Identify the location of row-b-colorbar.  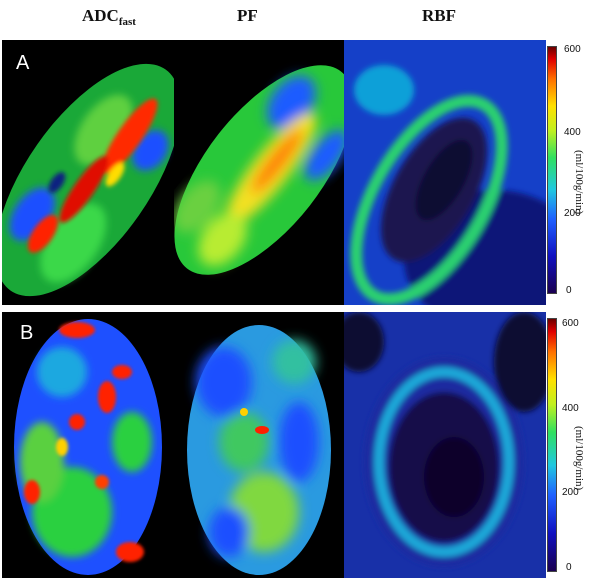
(552, 445).